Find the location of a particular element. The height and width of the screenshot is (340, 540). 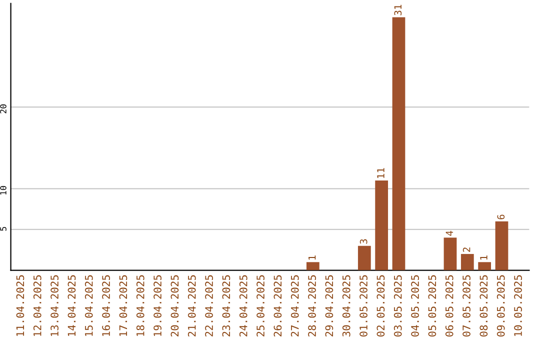

y-tick-label: 10 is located at coordinates (3, 190).